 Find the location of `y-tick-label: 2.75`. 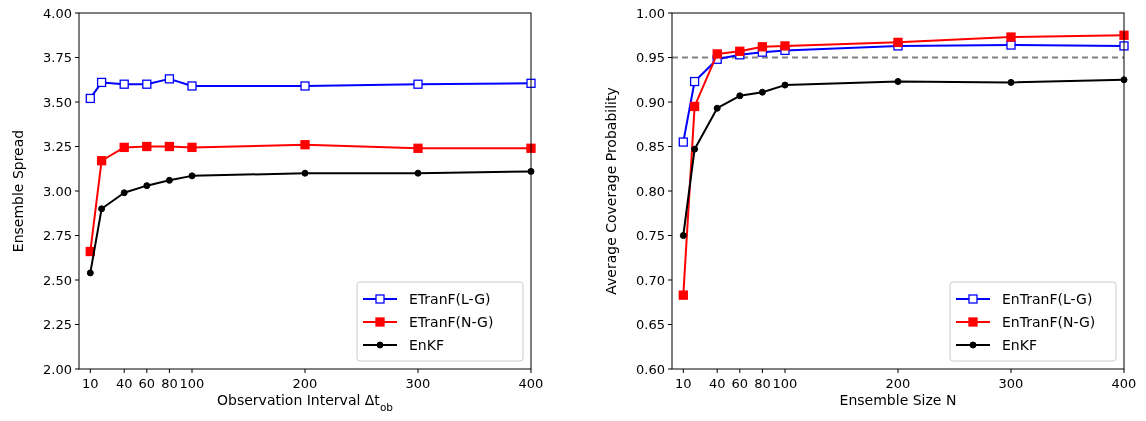

y-tick-label: 2.75 is located at coordinates (57, 235).